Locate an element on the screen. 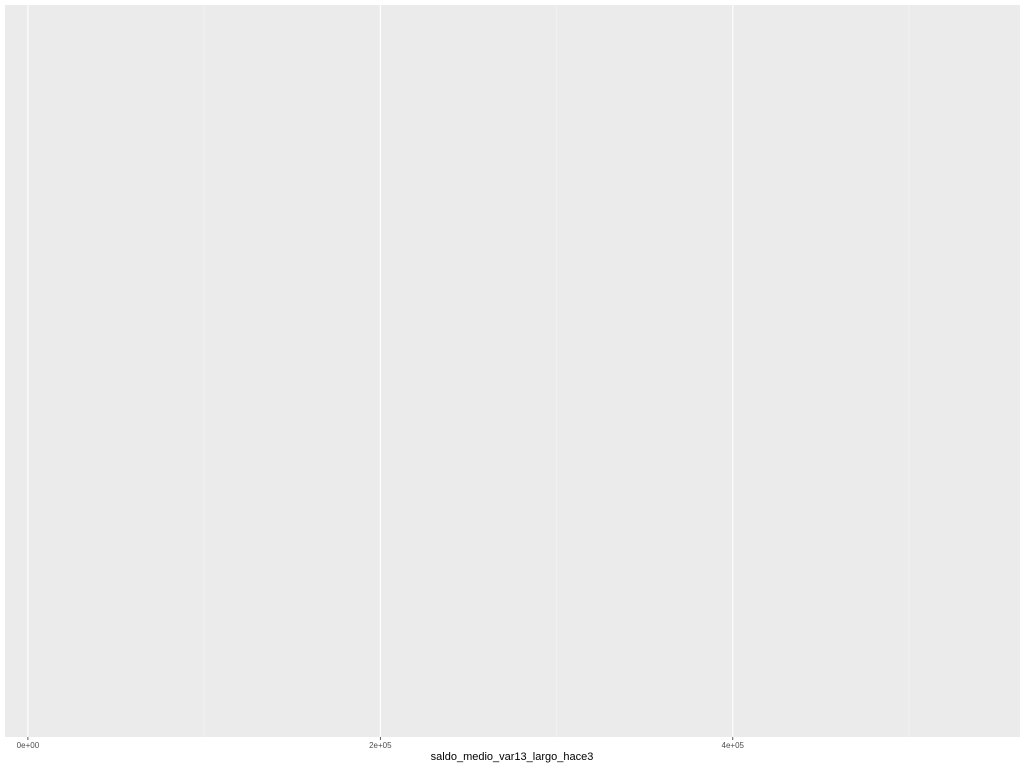 This screenshot has height=768, width=1024. x-tick-label-3: 4e+05 is located at coordinates (733, 745).